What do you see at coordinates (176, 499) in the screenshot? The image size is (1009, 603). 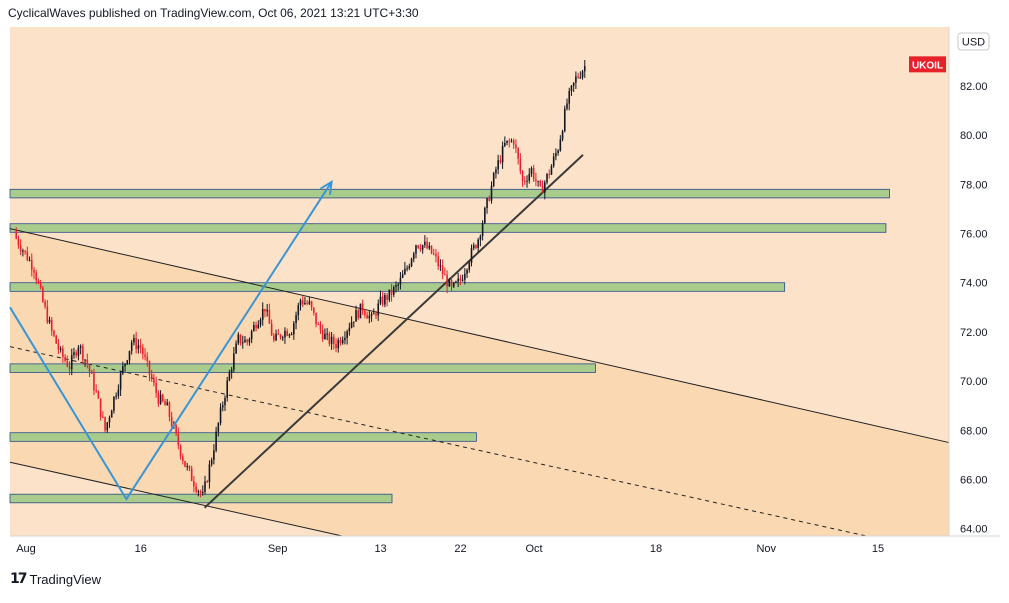 I see `channel-lower-line` at bounding box center [176, 499].